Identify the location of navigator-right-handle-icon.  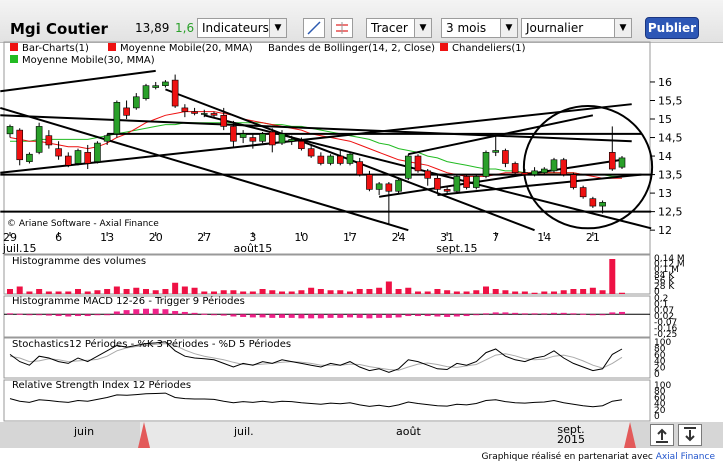
(630, 435).